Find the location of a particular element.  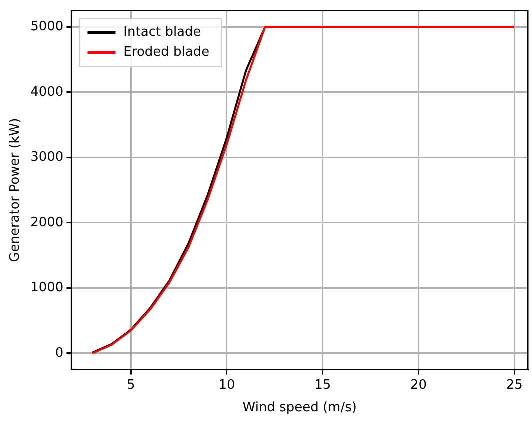

y-tick-label: 0 is located at coordinates (59, 353).